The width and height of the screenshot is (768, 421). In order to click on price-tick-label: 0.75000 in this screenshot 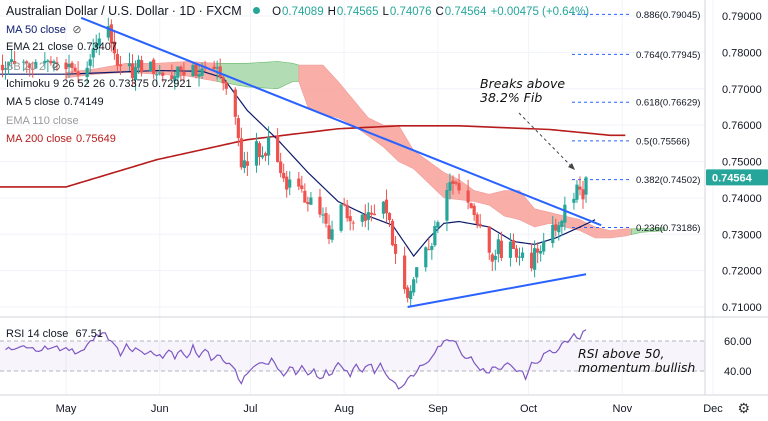, I will do `click(742, 163)`.